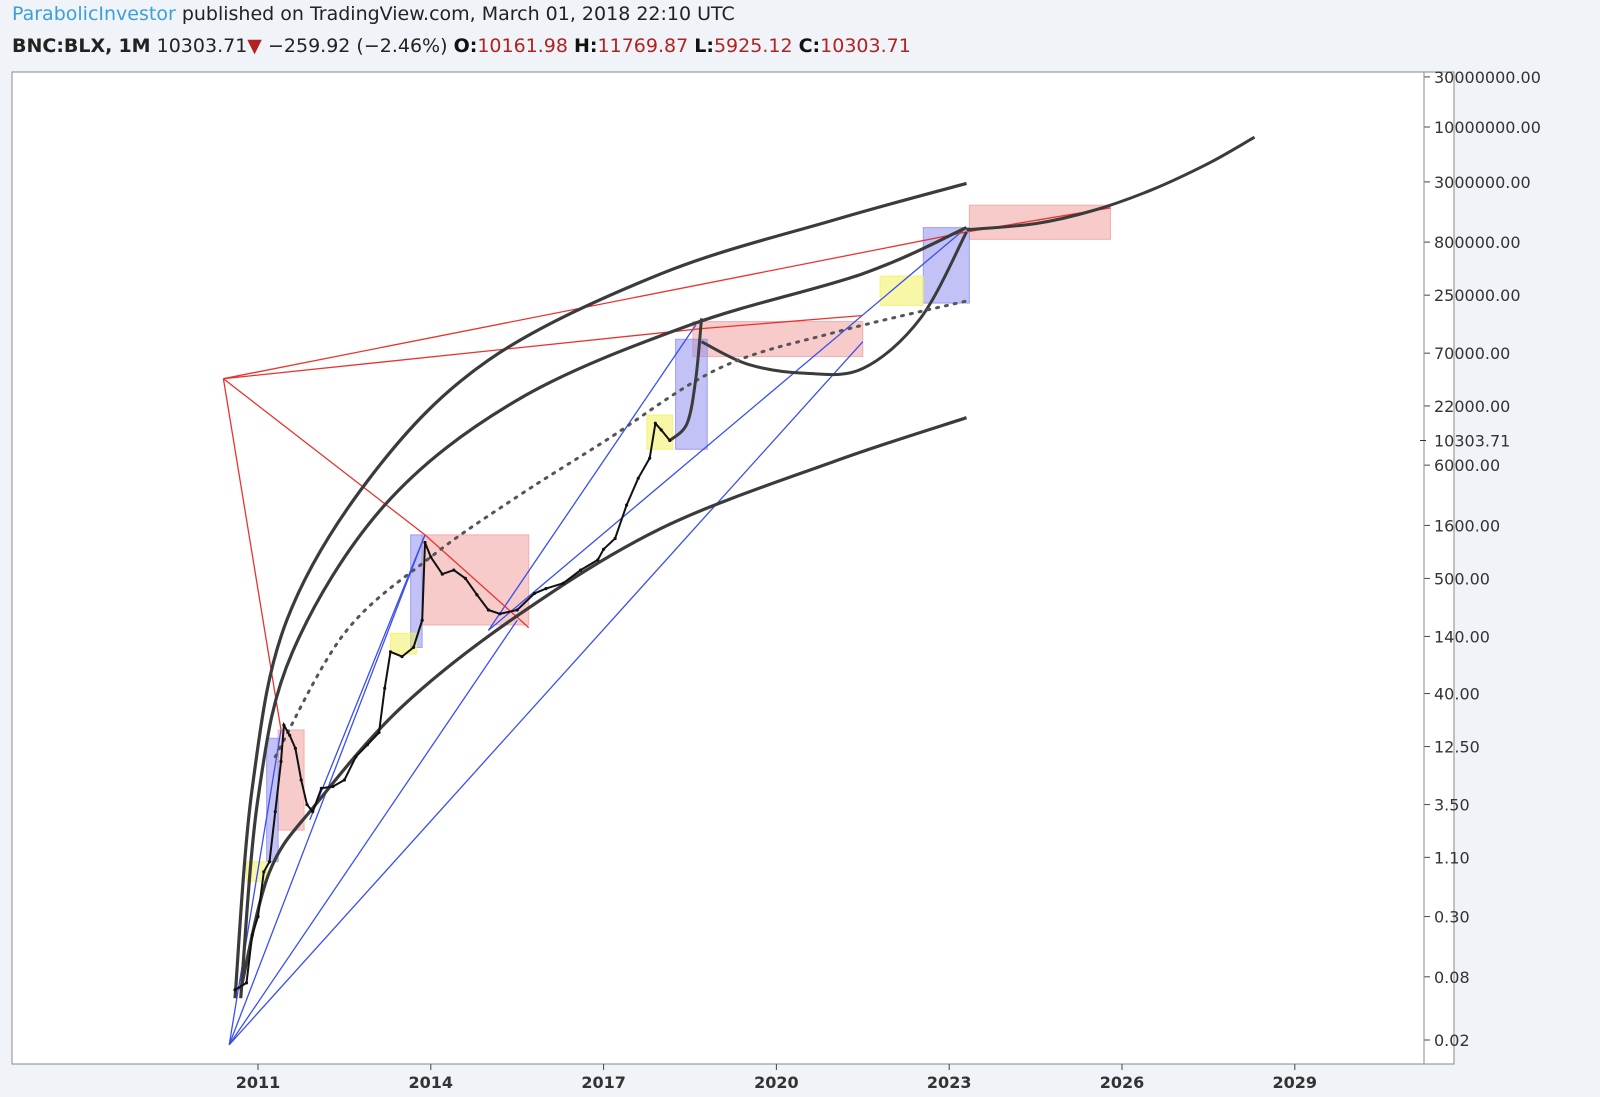  Describe the element at coordinates (685, 380) in the screenshot. I see `projection-curve` at that location.